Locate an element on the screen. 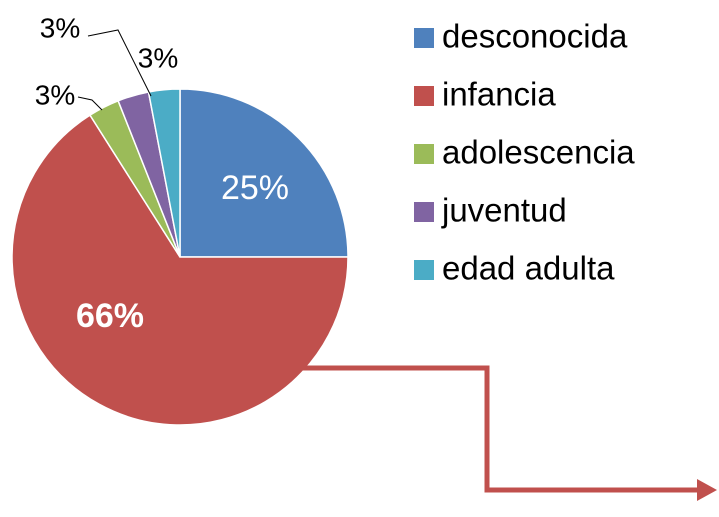 This screenshot has width=719, height=517. legend-label: juventud is located at coordinates (504, 210).